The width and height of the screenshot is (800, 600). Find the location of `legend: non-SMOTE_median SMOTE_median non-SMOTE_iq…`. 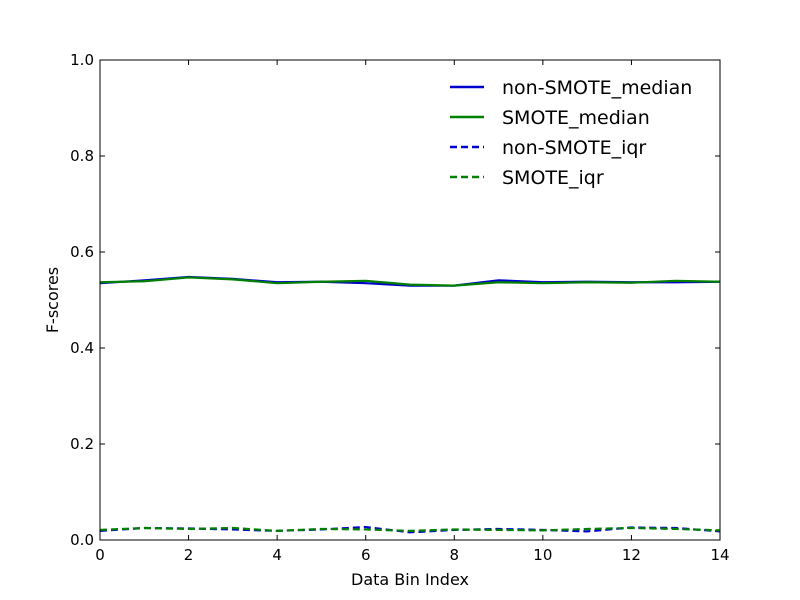

legend: non-SMOTE_median SMOTE_median non-SMOTE_iq… is located at coordinates (571, 133).